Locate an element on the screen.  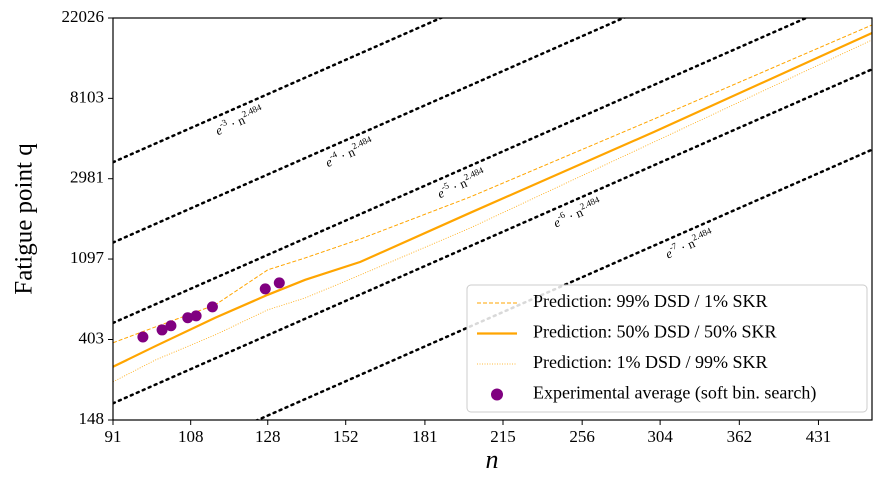
x-axis-label: n is located at coordinates (492, 459).